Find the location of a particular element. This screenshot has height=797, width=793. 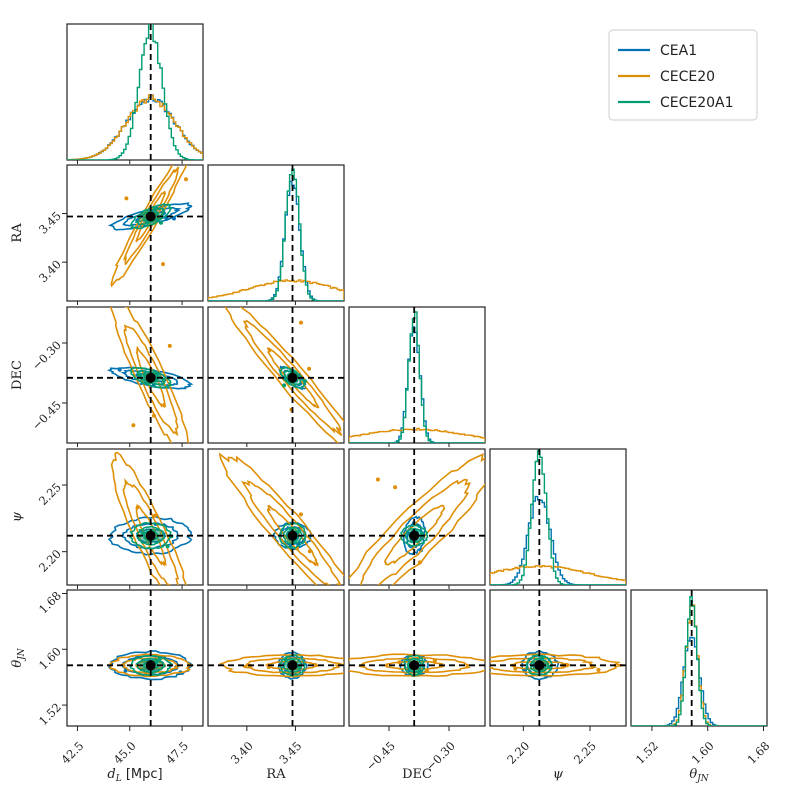

x-tick-label: 2.25 is located at coordinates (585, 753).